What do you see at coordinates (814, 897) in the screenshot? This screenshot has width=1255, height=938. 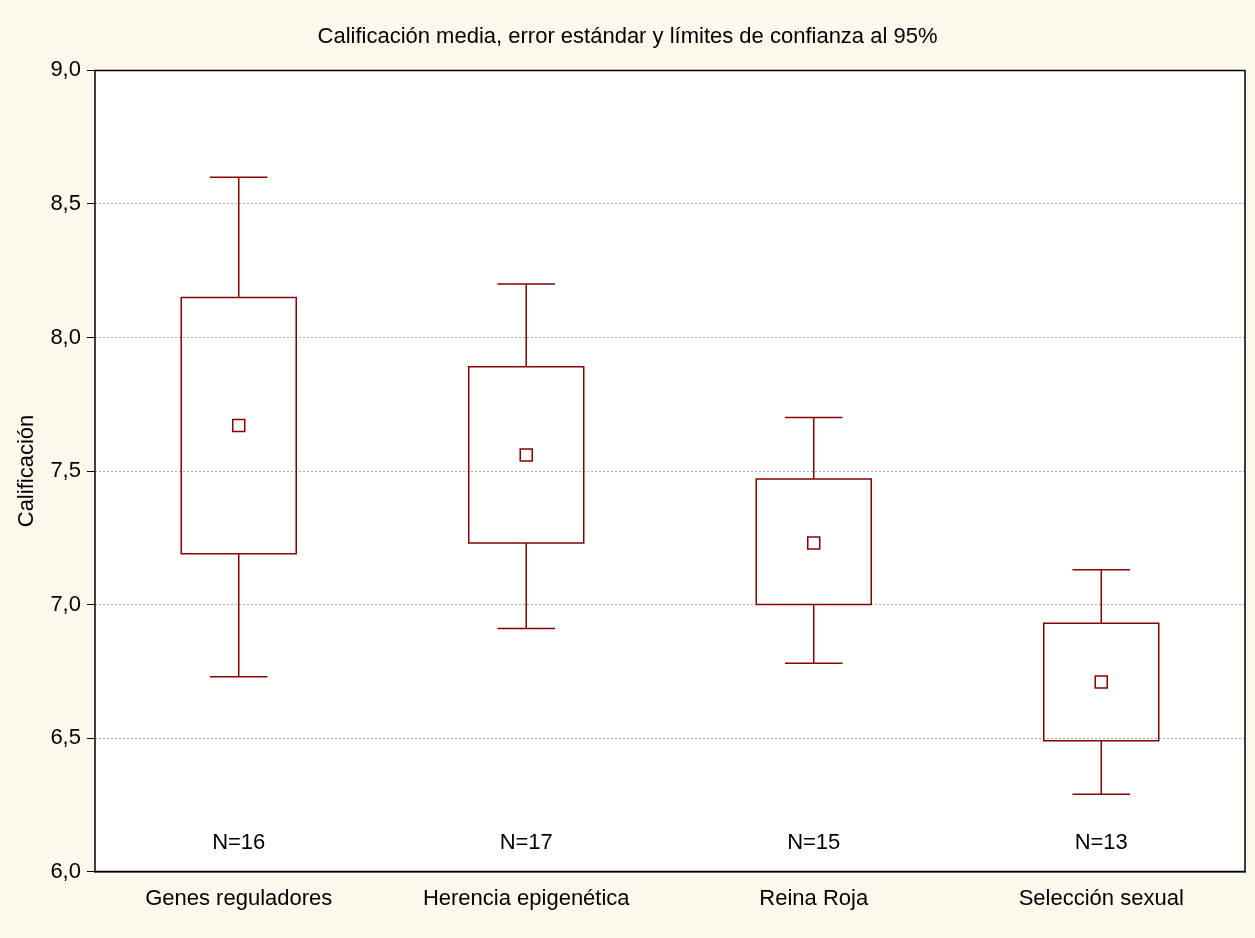 I see `x-tick-label: Reina Roja` at bounding box center [814, 897].